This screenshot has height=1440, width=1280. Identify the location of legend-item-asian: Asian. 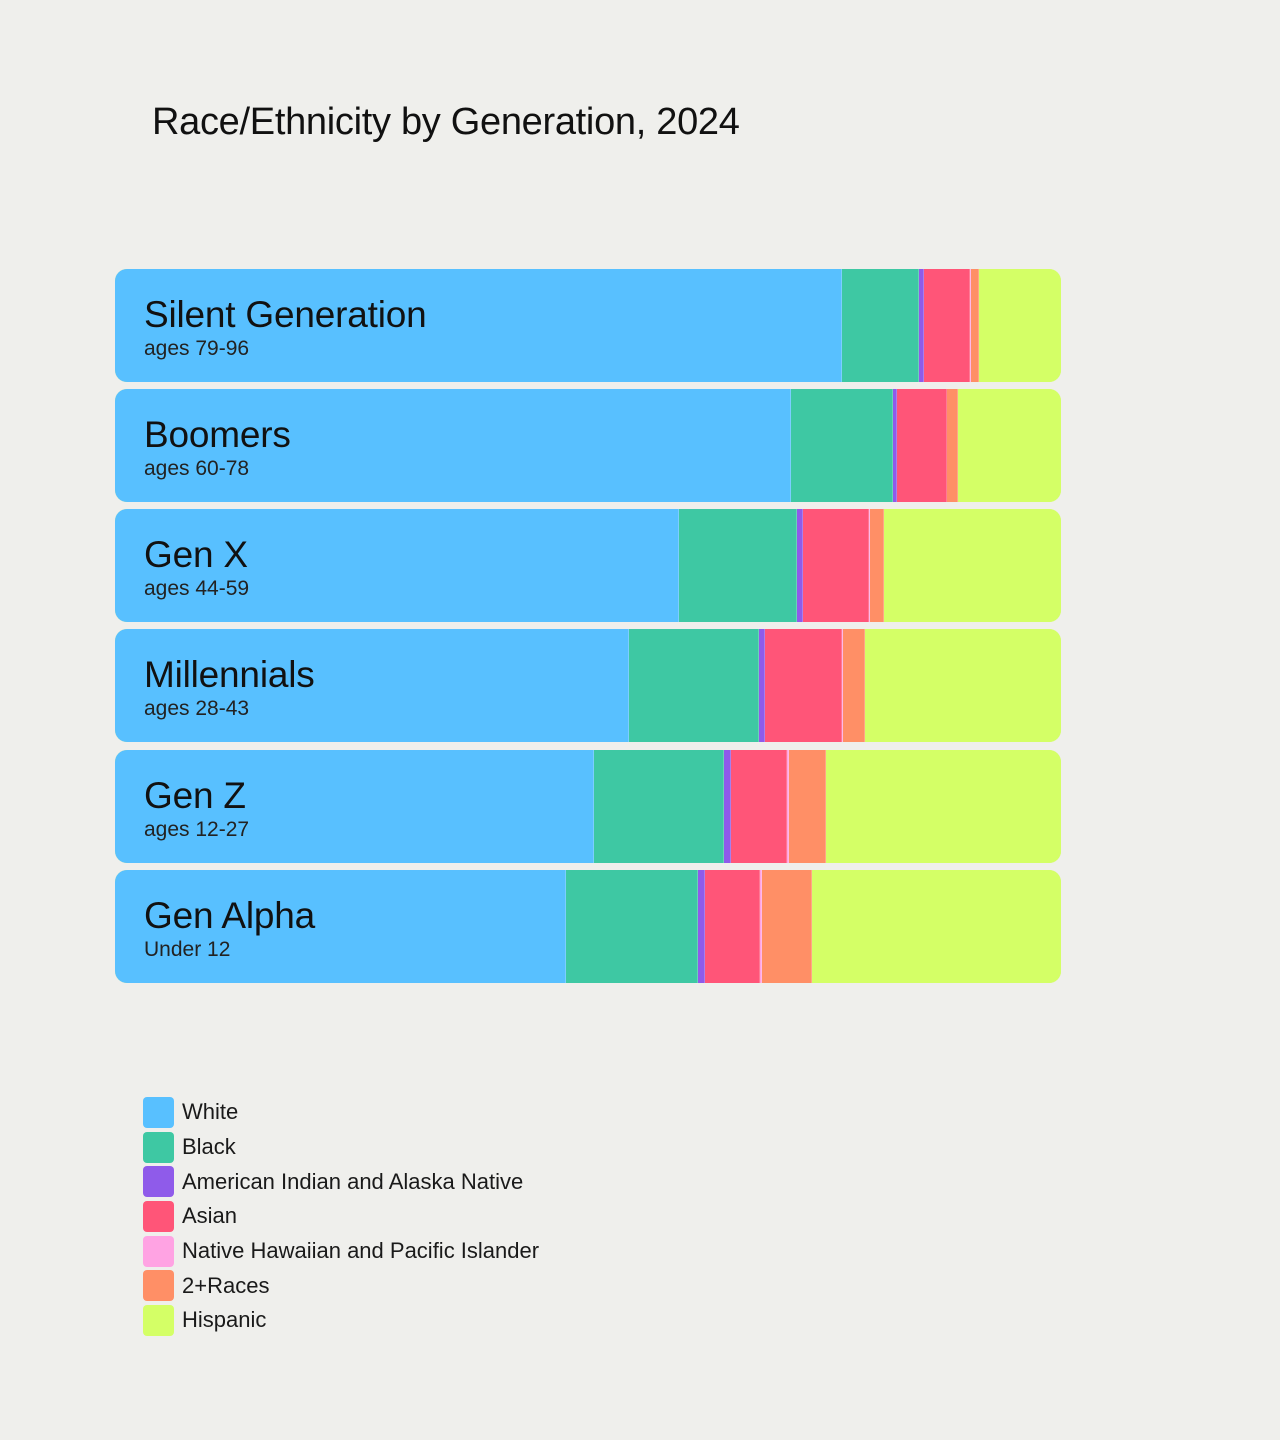
(341, 1216).